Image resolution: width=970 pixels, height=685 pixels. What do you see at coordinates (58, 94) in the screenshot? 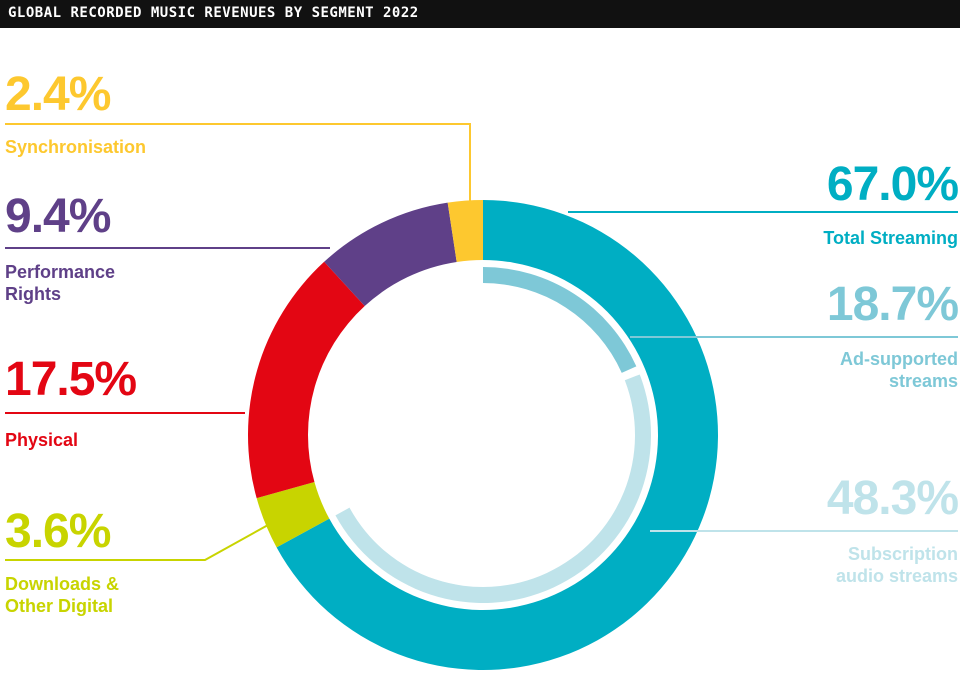
I see `value-label-synchronisation: 2.4%` at bounding box center [58, 94].